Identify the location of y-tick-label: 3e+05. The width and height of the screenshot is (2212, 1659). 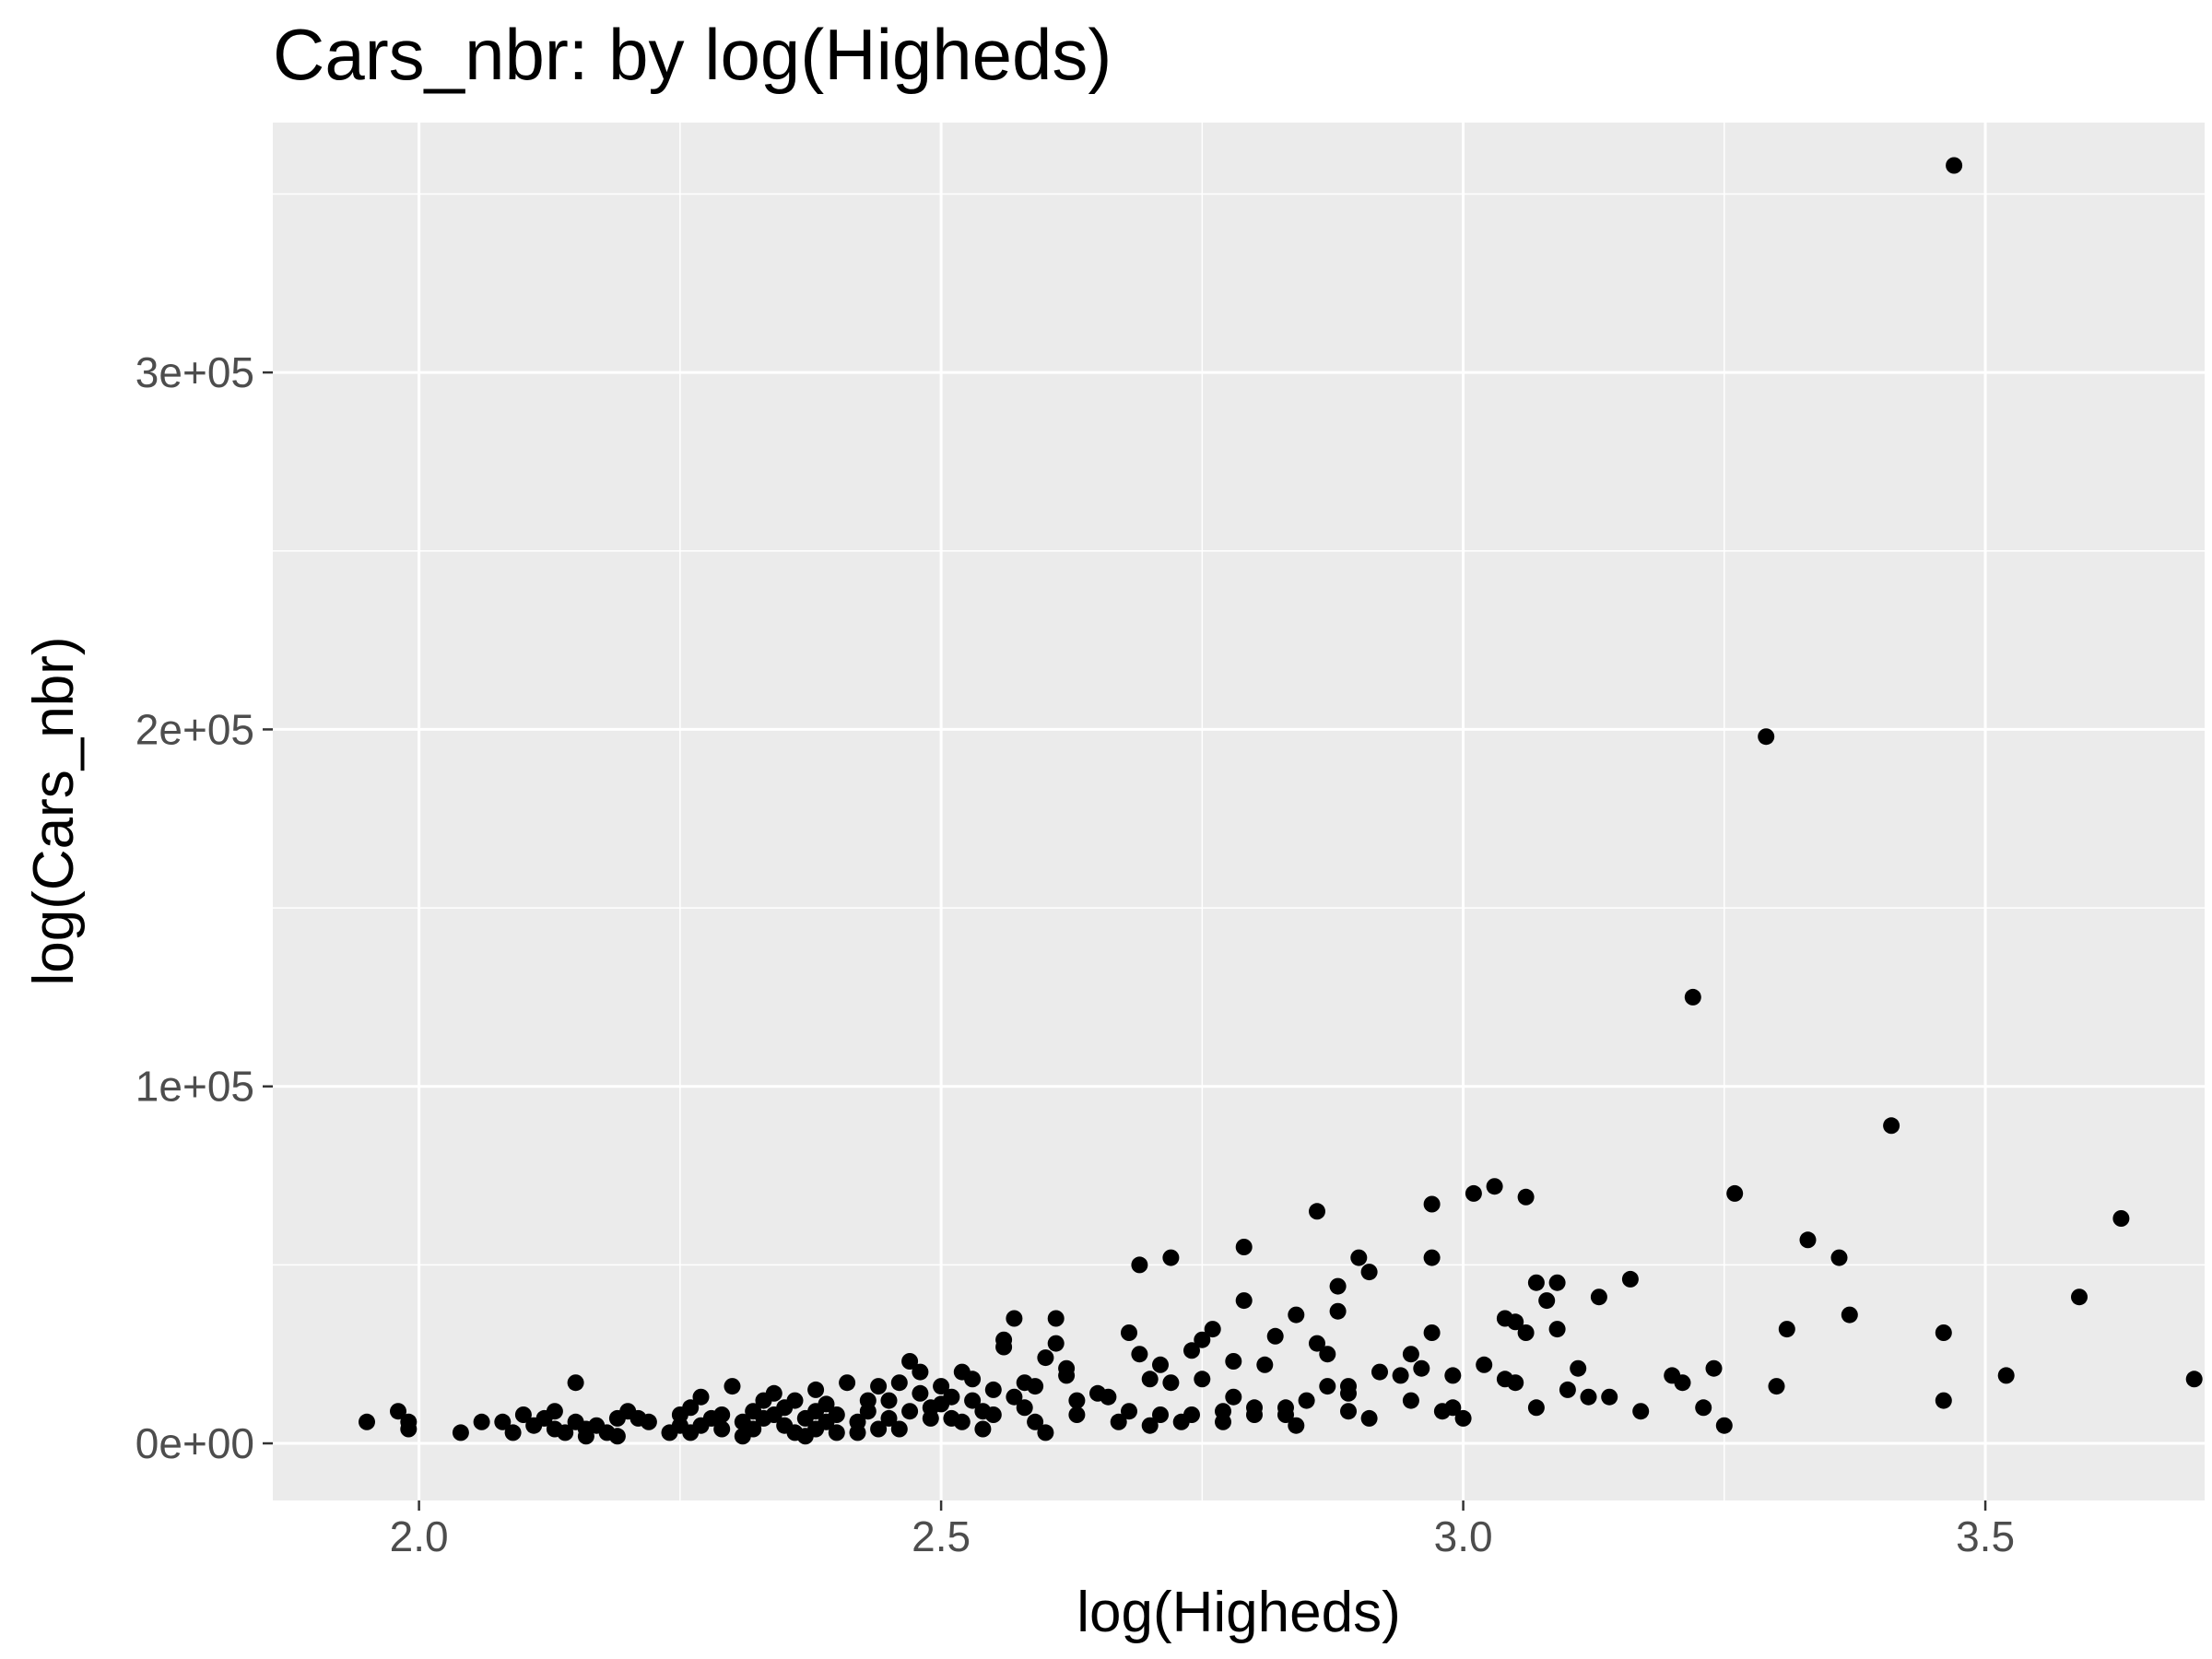
(194, 372).